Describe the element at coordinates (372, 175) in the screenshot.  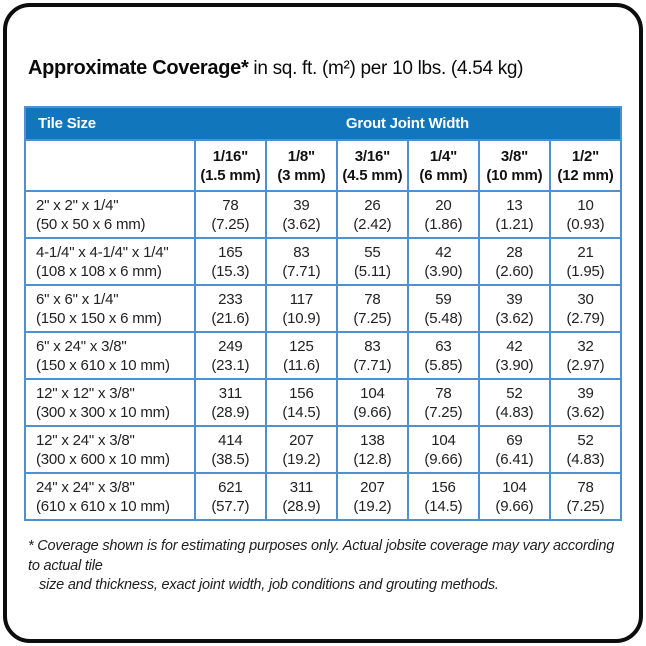
I see `cell-line-2: (4.5 mm)` at that location.